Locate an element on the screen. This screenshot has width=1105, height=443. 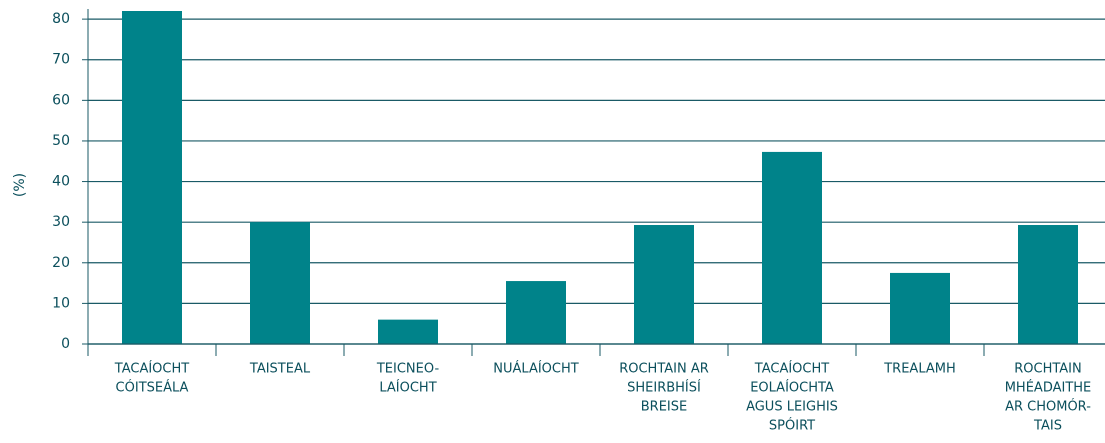
x-tick-label: TAIS is located at coordinates (1047, 426).